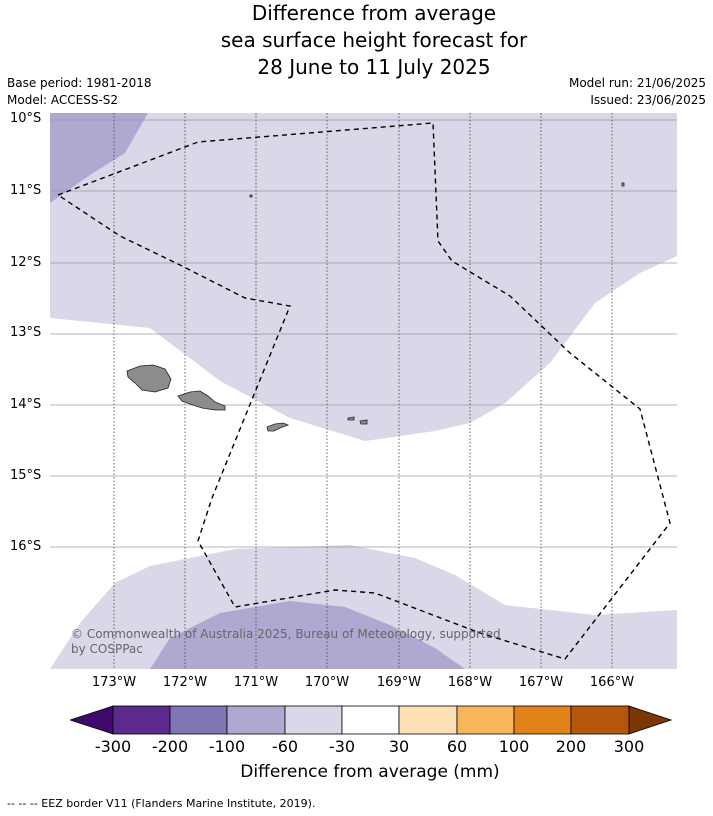 The height and width of the screenshot is (816, 713). Describe the element at coordinates (470, 682) in the screenshot. I see `lon-label-168w: 168°W` at that location.